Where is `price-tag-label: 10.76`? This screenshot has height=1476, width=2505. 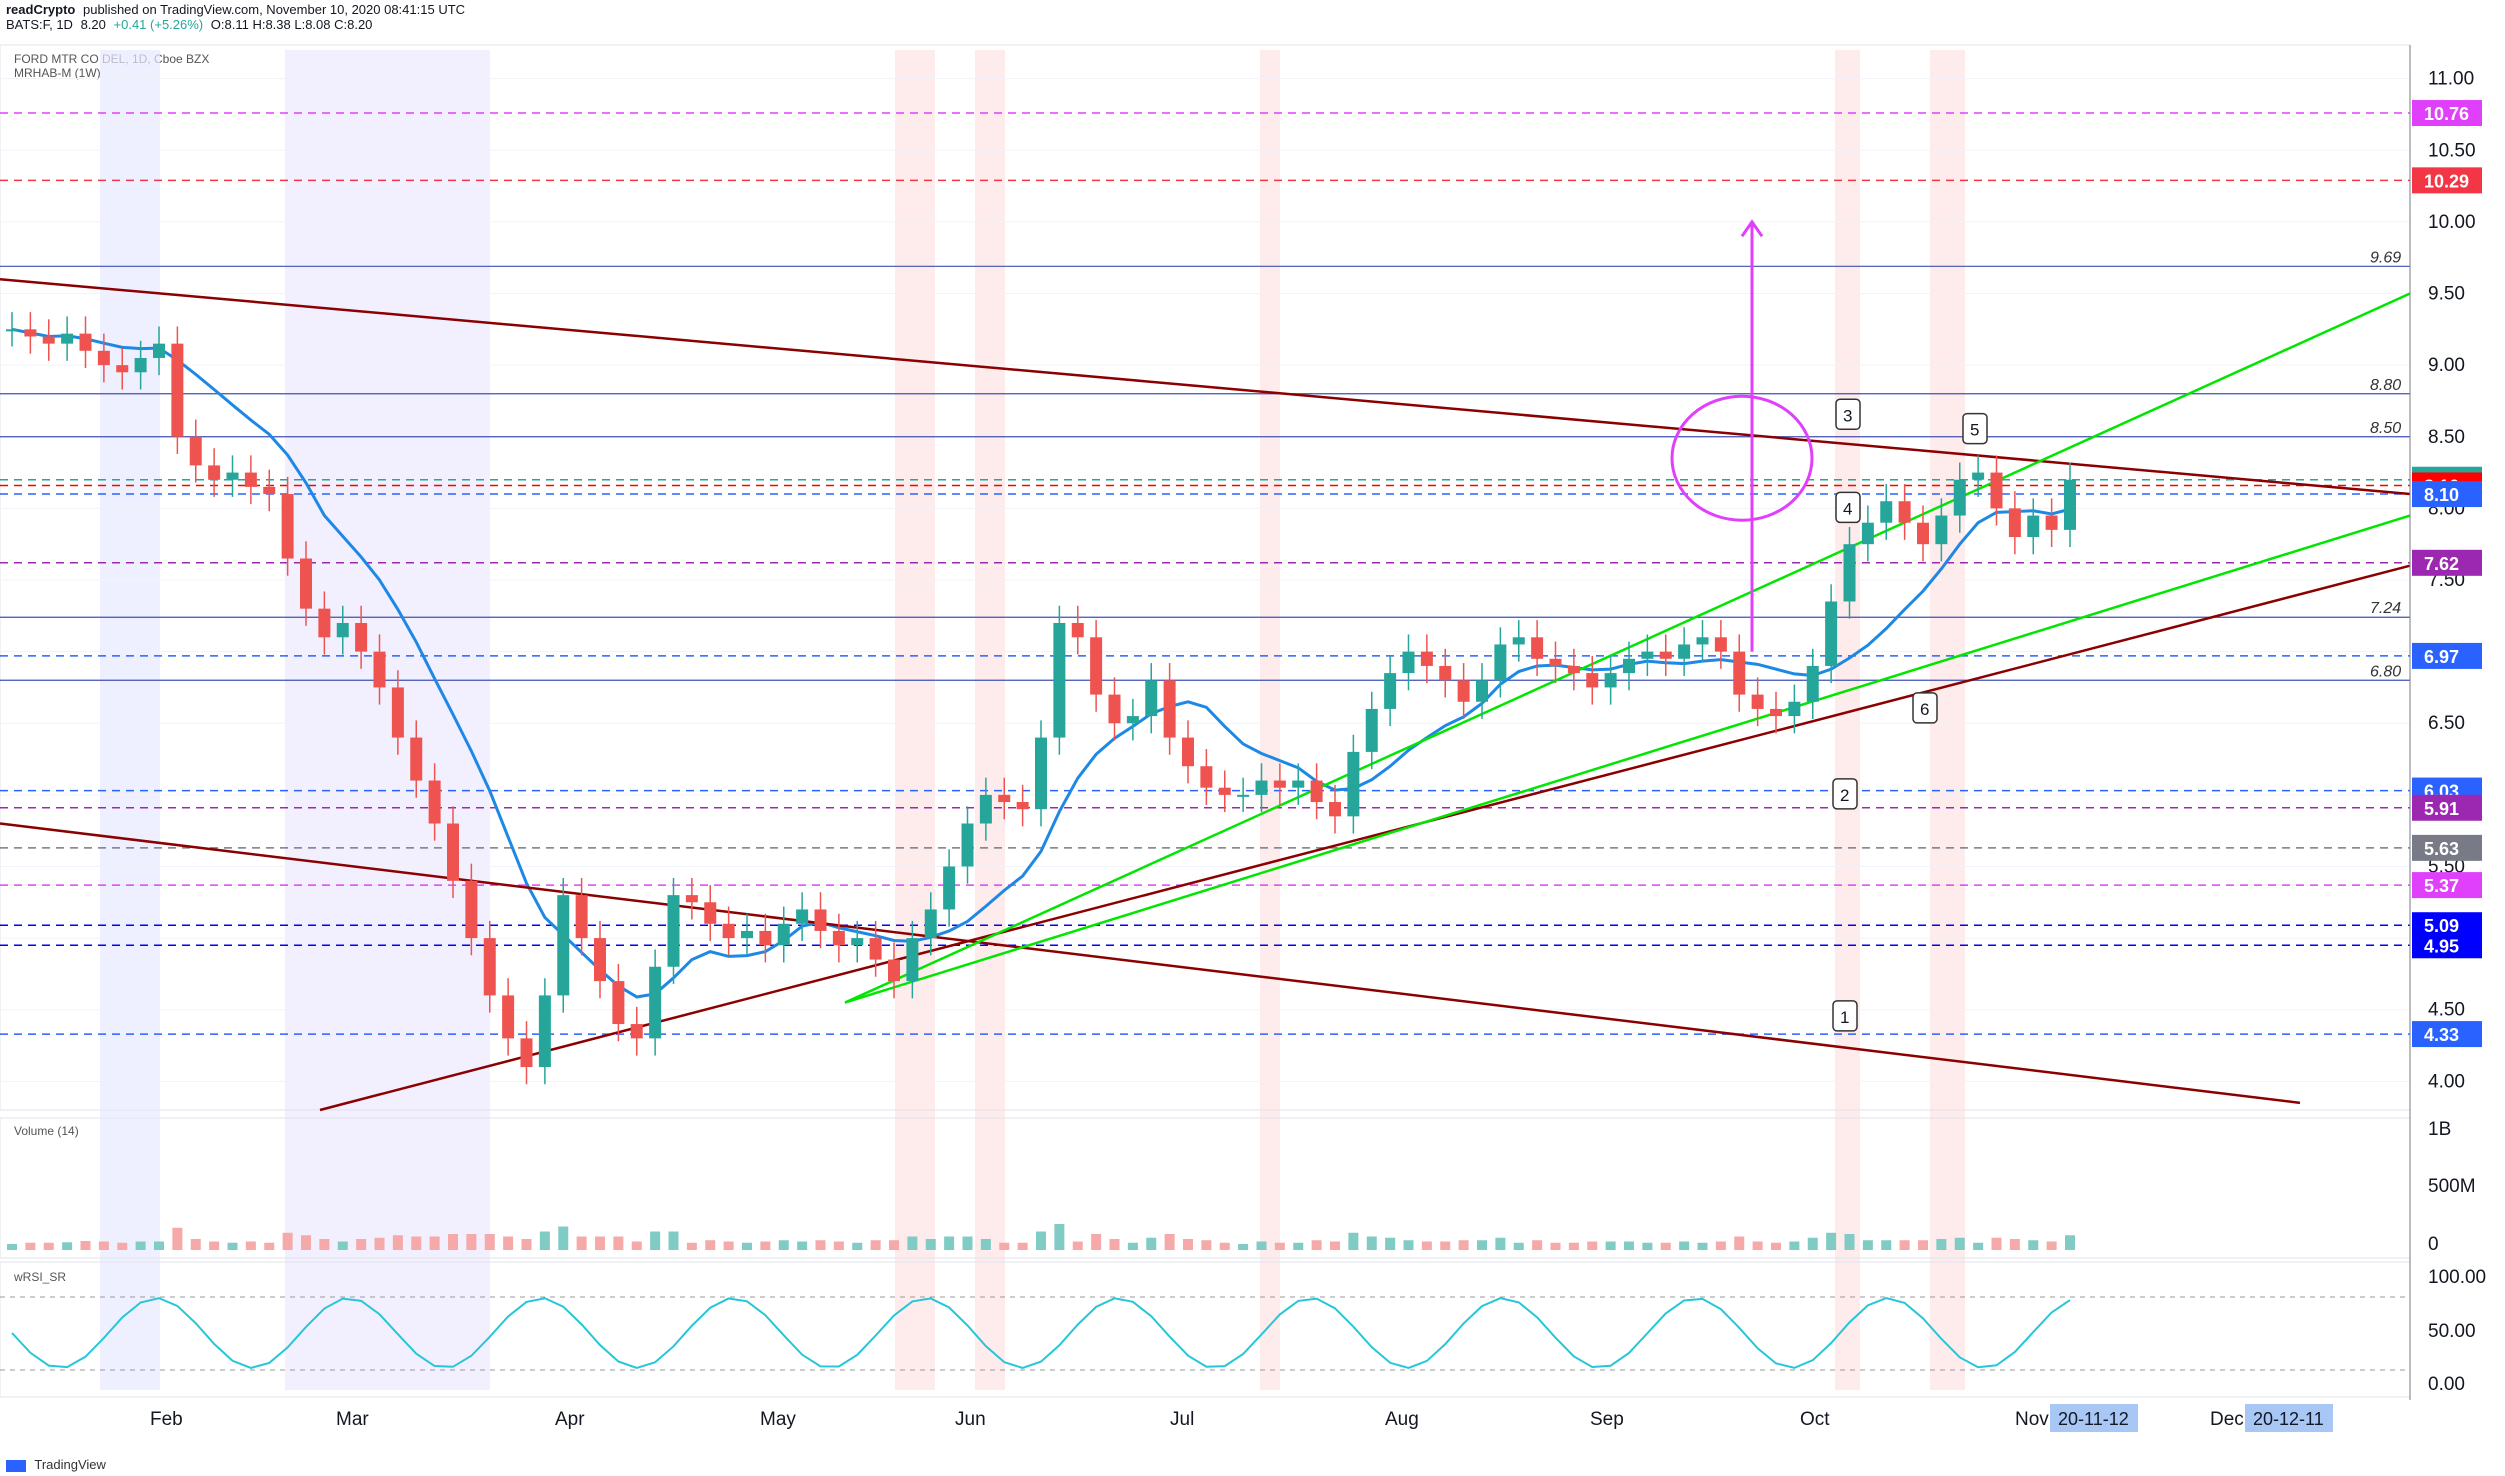
price-tag-label: 10.76 is located at coordinates (2446, 114).